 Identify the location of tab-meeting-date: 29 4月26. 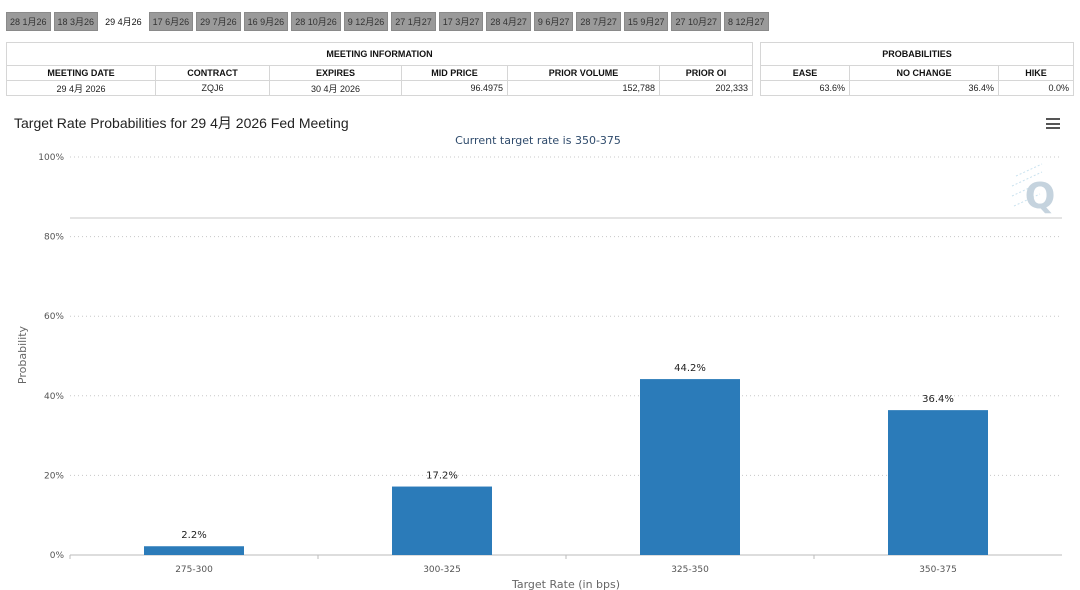
(123, 21).